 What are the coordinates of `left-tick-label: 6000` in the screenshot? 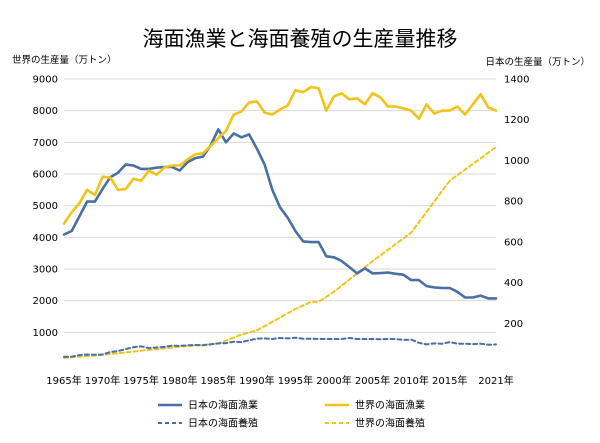 It's located at (45, 175).